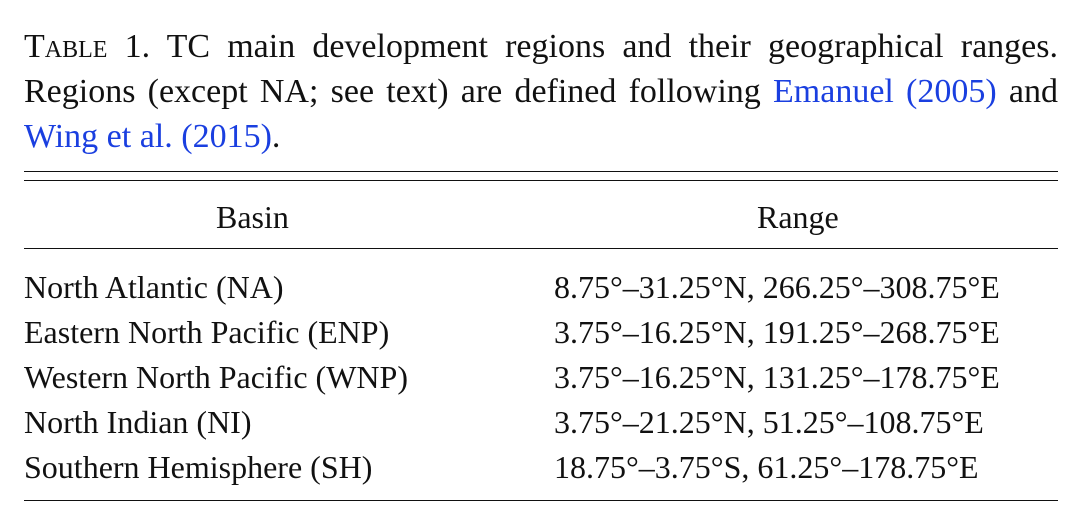  What do you see at coordinates (207, 332) in the screenshot?
I see `basin-cell: Eastern North Pacific (ENP)` at bounding box center [207, 332].